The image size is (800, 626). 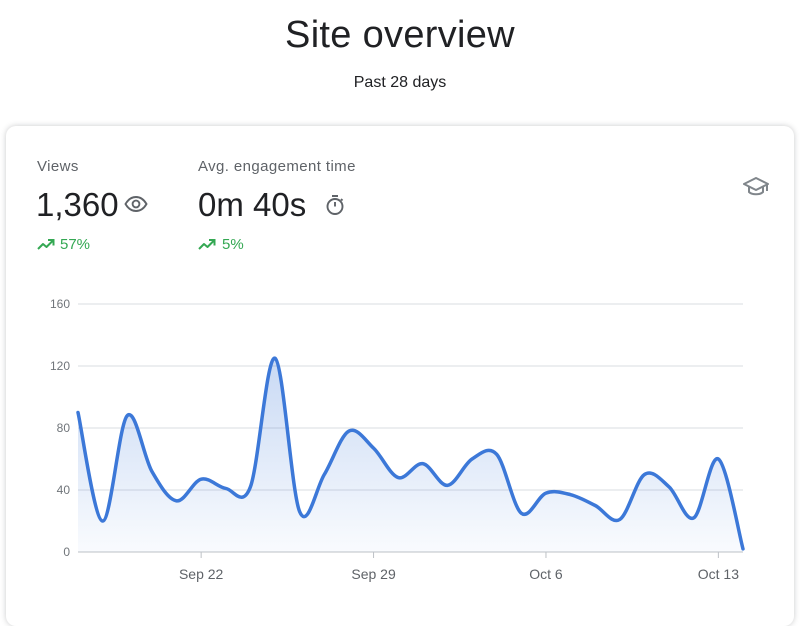 I want to click on timer-icon, so click(x=335, y=205).